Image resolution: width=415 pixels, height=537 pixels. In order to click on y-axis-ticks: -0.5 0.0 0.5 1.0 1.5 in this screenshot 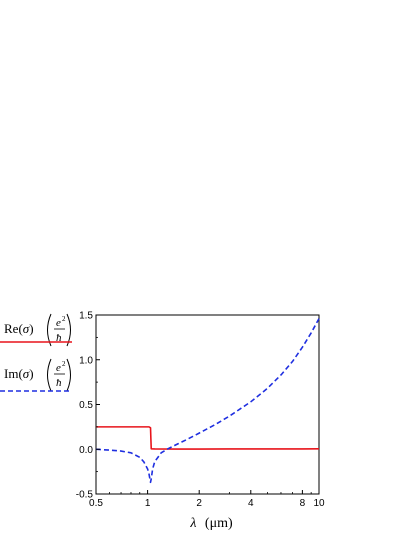, I will do `click(88, 406)`.